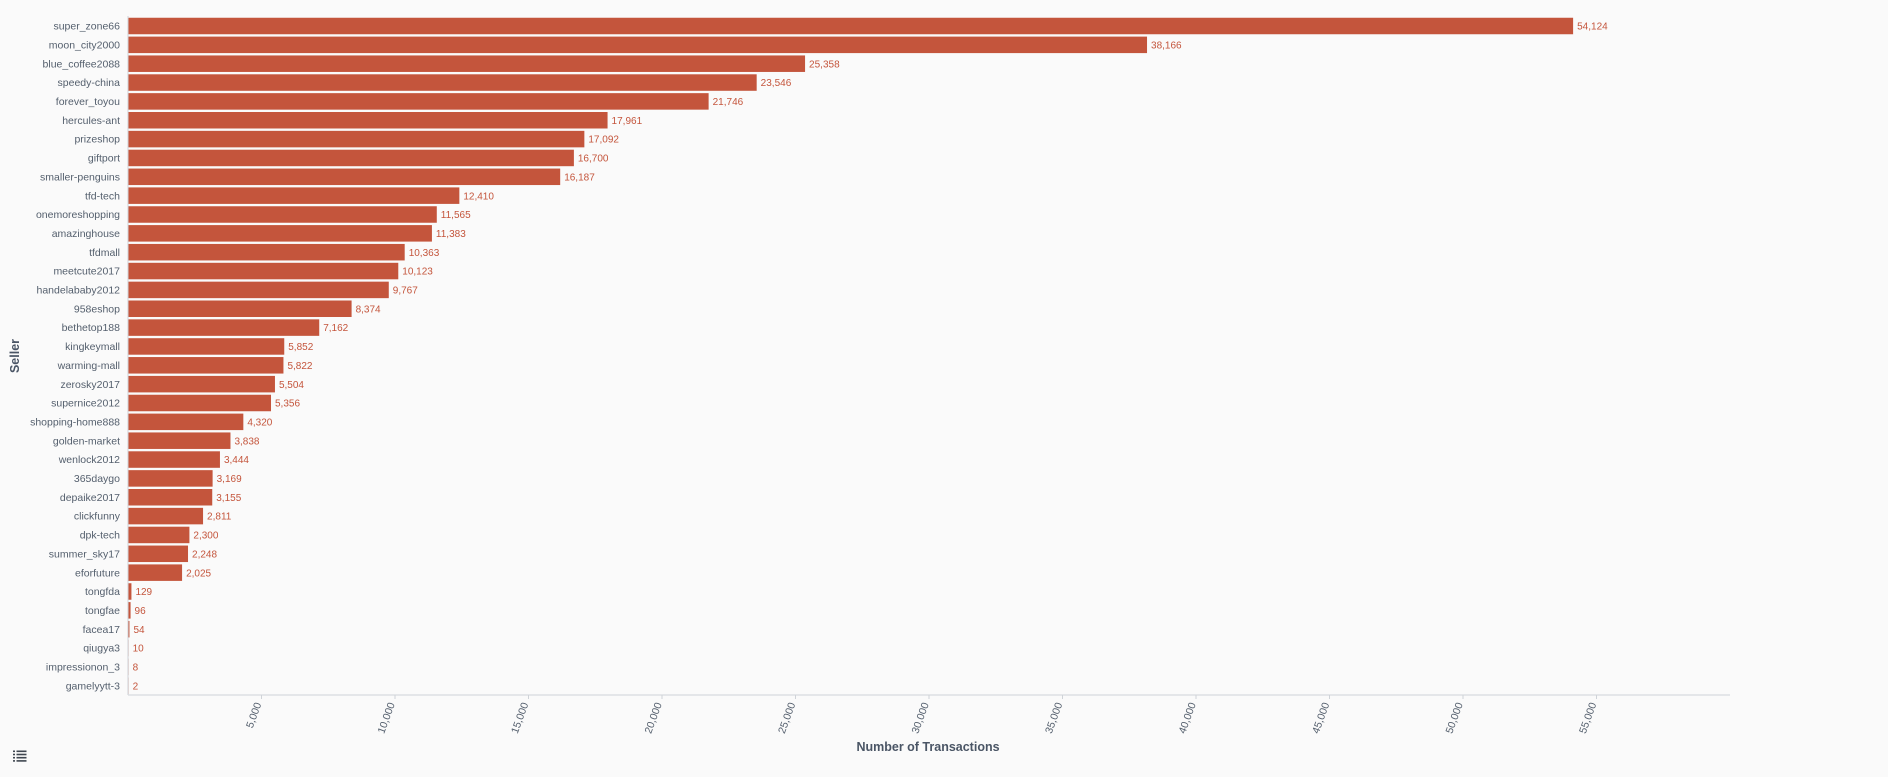 The height and width of the screenshot is (777, 1888). What do you see at coordinates (170, 478) in the screenshot?
I see `bar-365daygo` at bounding box center [170, 478].